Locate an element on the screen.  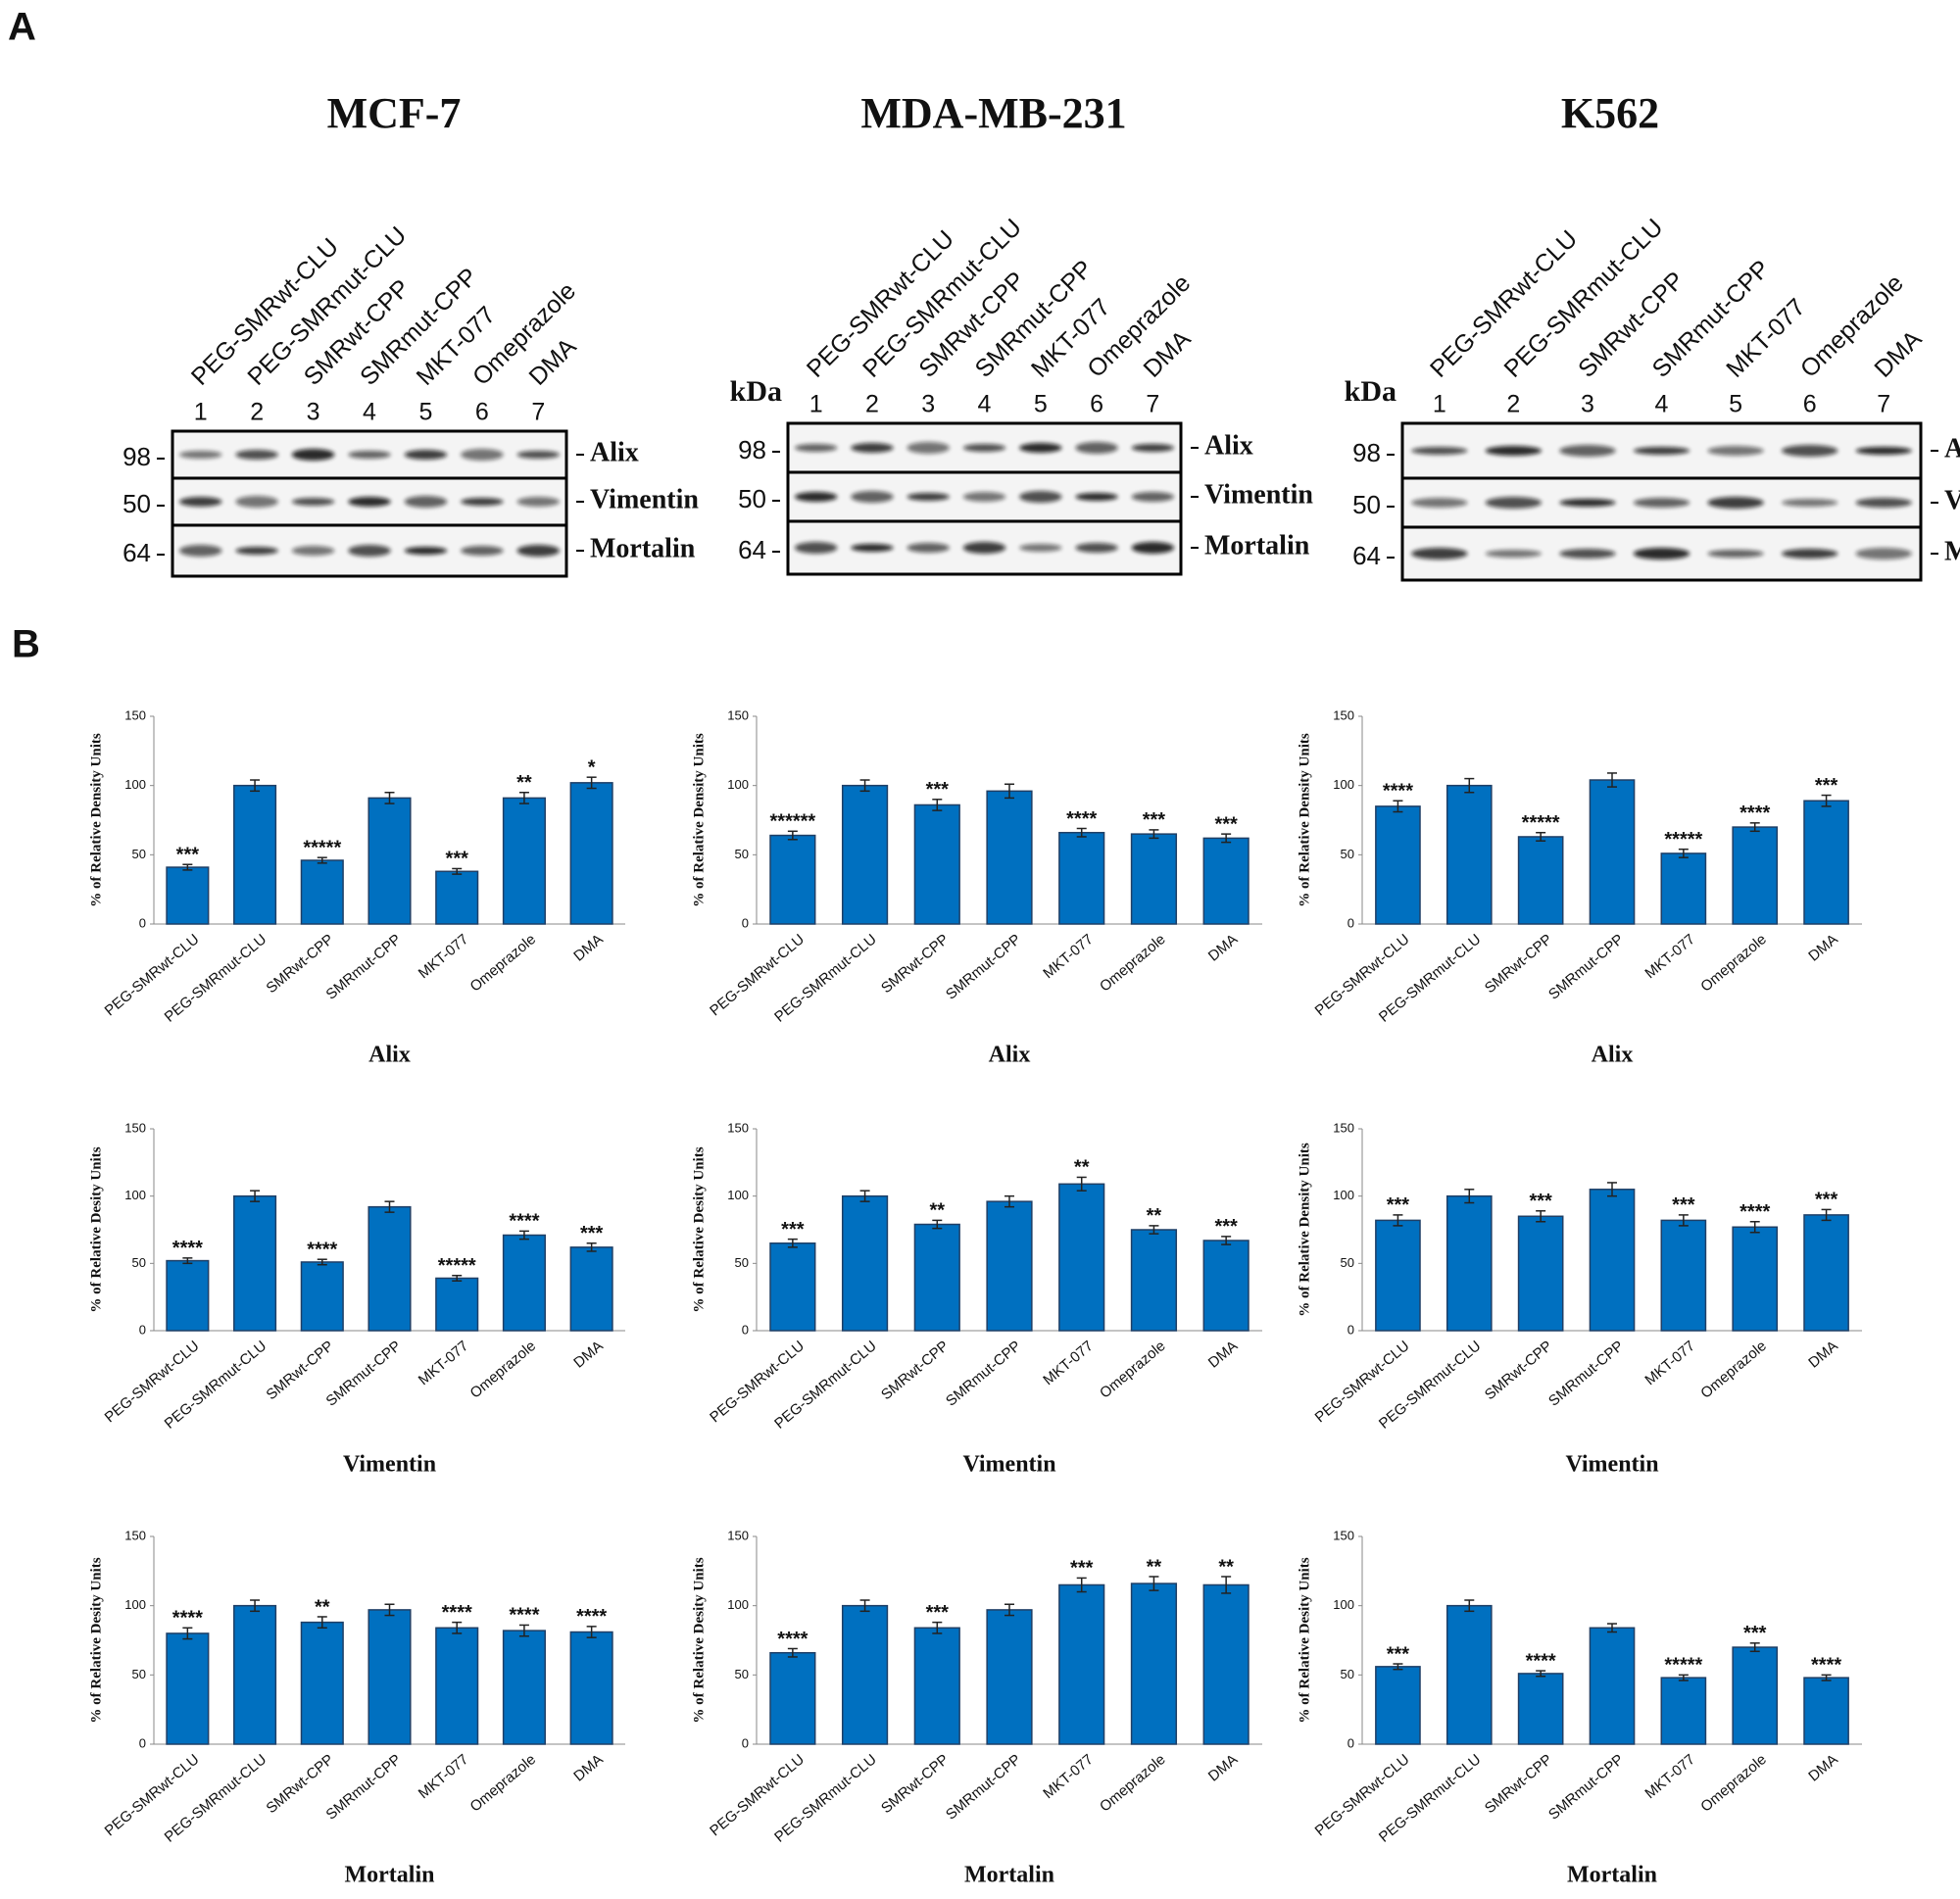
panel-label: A is located at coordinates (22, 27).